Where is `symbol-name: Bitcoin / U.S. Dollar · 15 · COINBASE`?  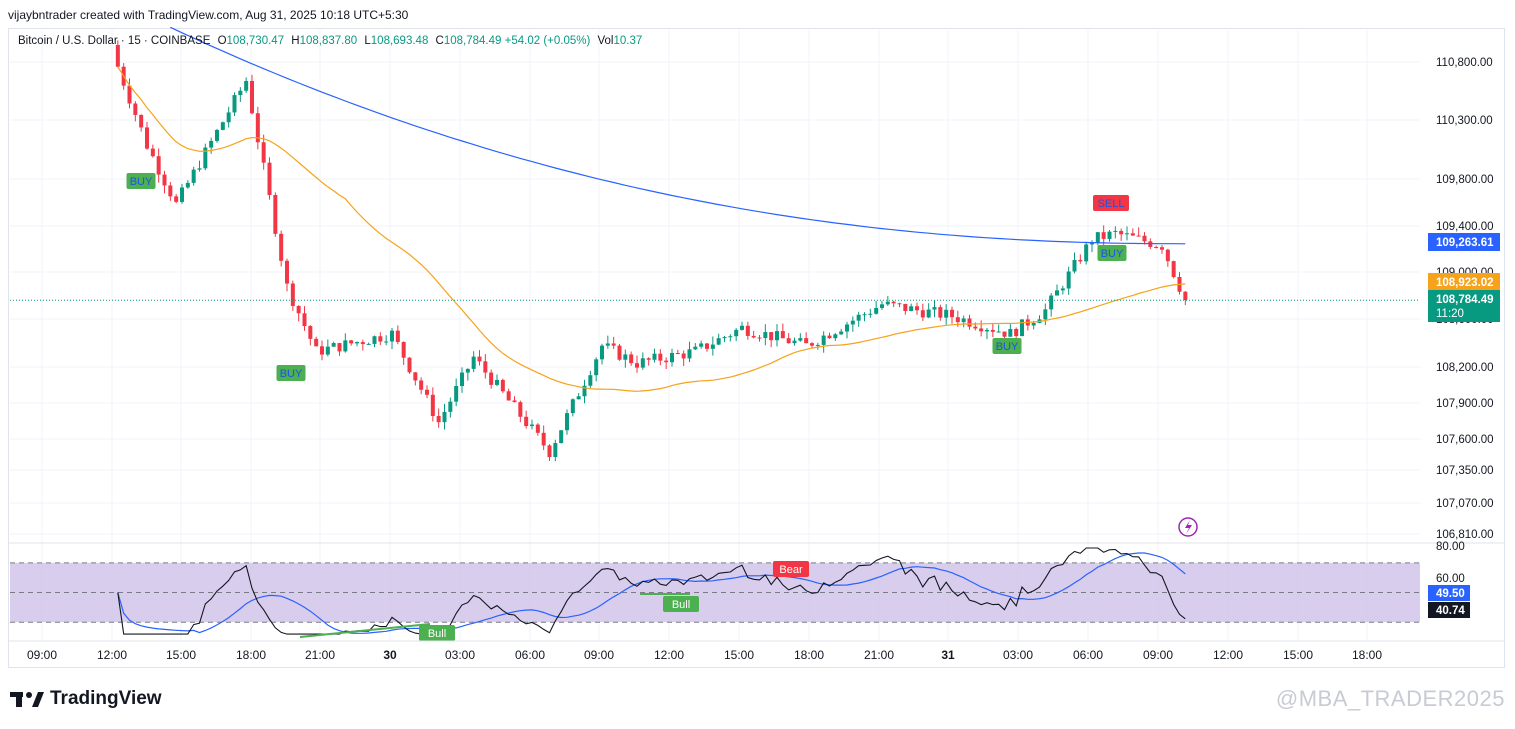 symbol-name: Bitcoin / U.S. Dollar · 15 · COINBASE is located at coordinates (114, 41).